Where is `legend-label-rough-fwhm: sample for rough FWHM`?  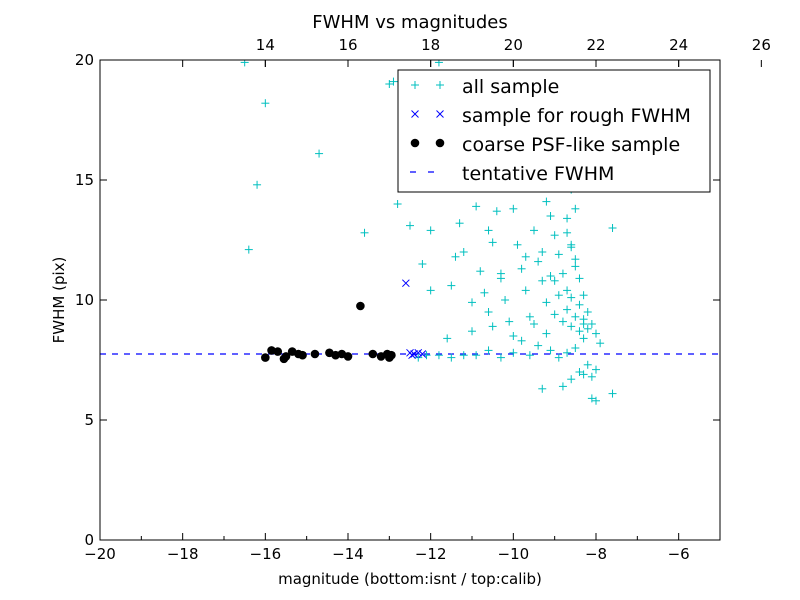 legend-label-rough-fwhm: sample for rough FWHM is located at coordinates (576, 116).